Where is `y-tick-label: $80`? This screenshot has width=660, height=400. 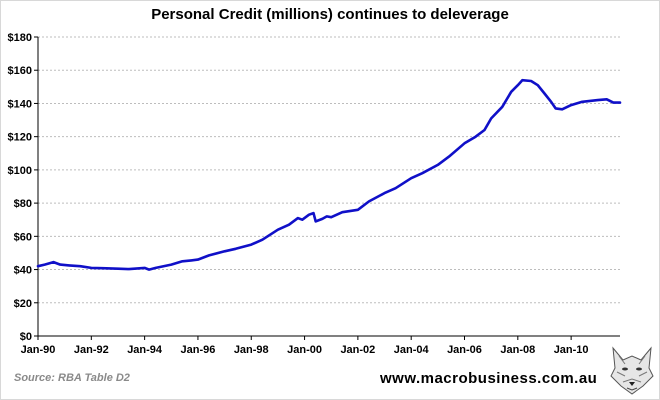
y-tick-label: $80 is located at coordinates (23, 204).